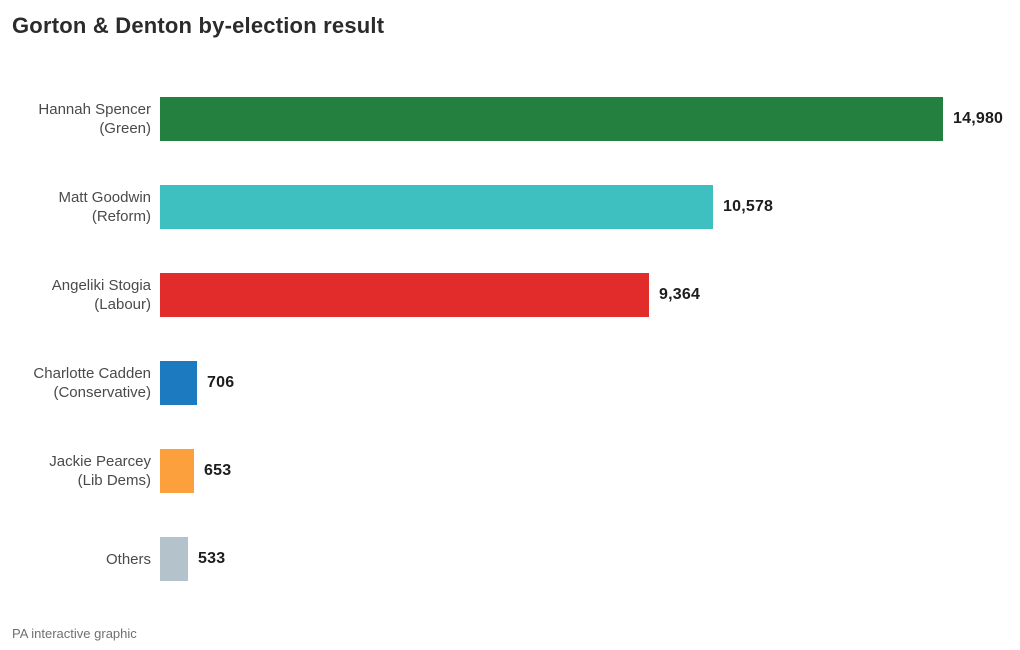 This screenshot has height=650, width=1020. What do you see at coordinates (680, 294) in the screenshot?
I see `value-label: 9,364` at bounding box center [680, 294].